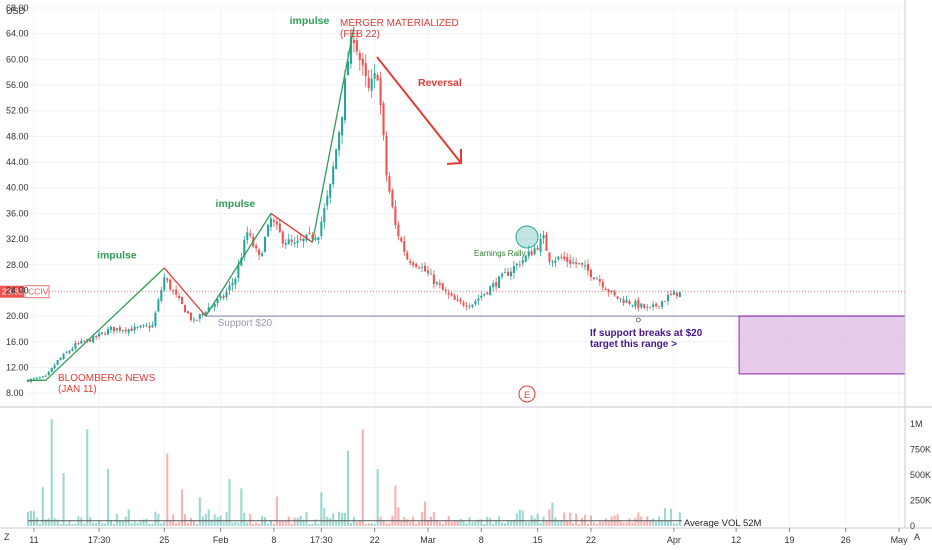  Describe the element at coordinates (399, 23) in the screenshot. I see `merger-label-line1: MERGER MATERIALIZED` at that location.